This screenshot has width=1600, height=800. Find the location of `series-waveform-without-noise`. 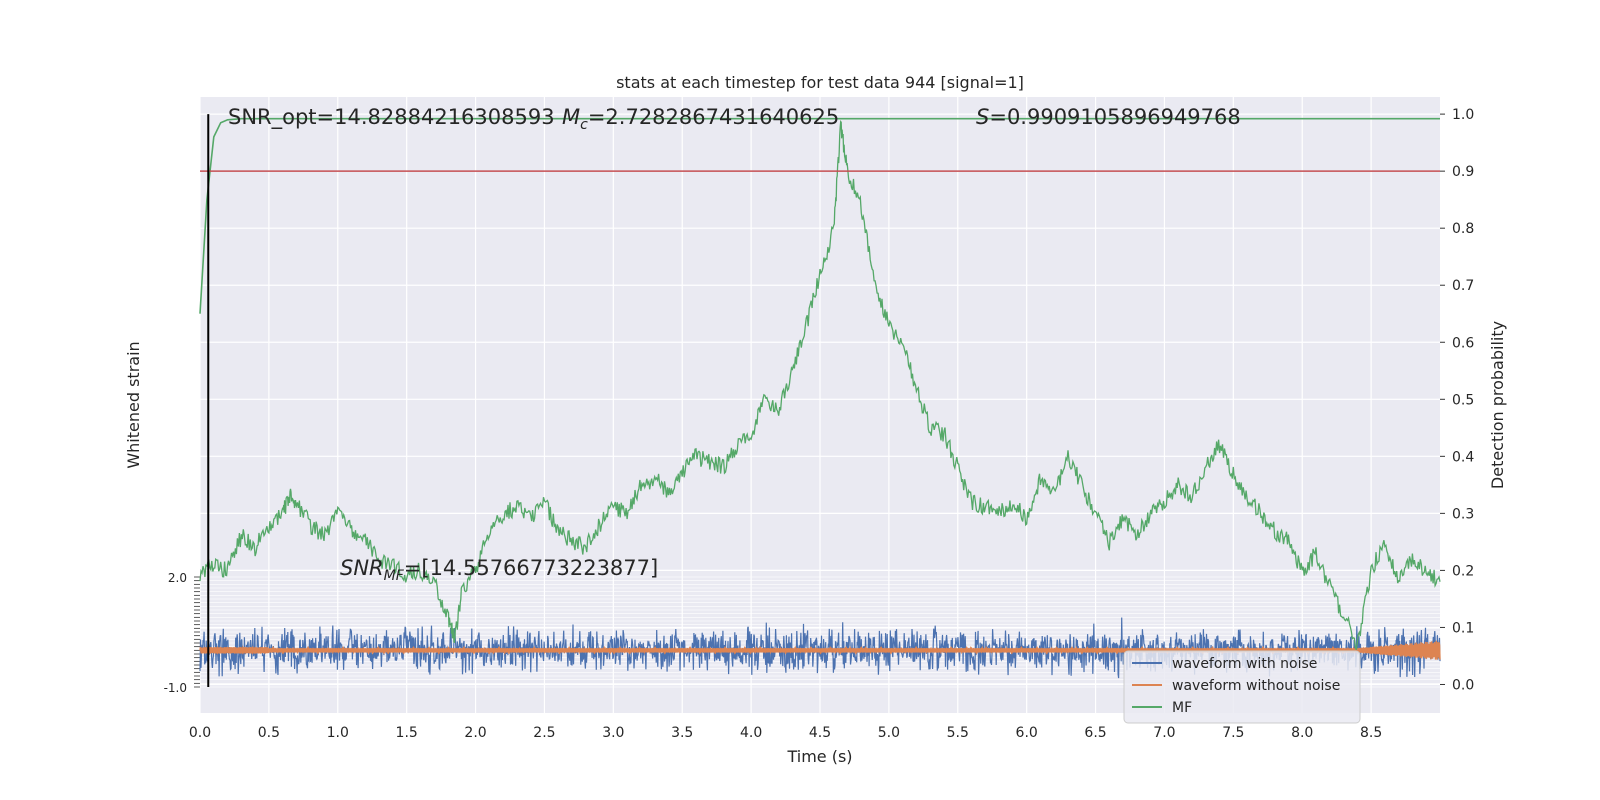

series-waveform-without-noise is located at coordinates (820, 650).